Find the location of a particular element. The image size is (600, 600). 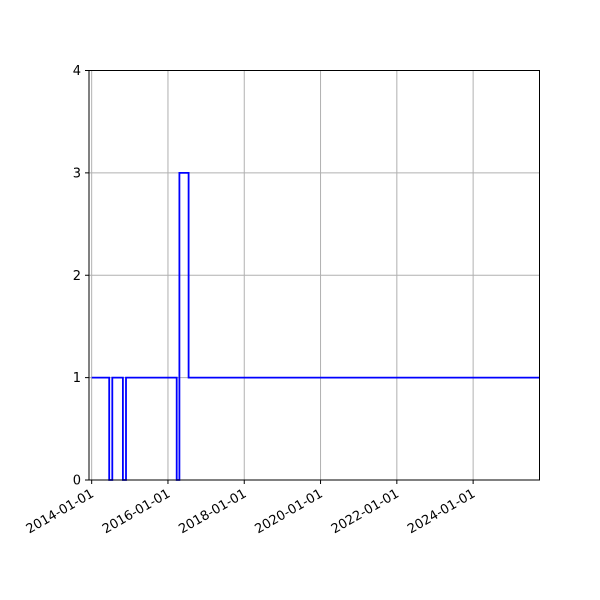

y-tick-label: 1 is located at coordinates (77, 378).